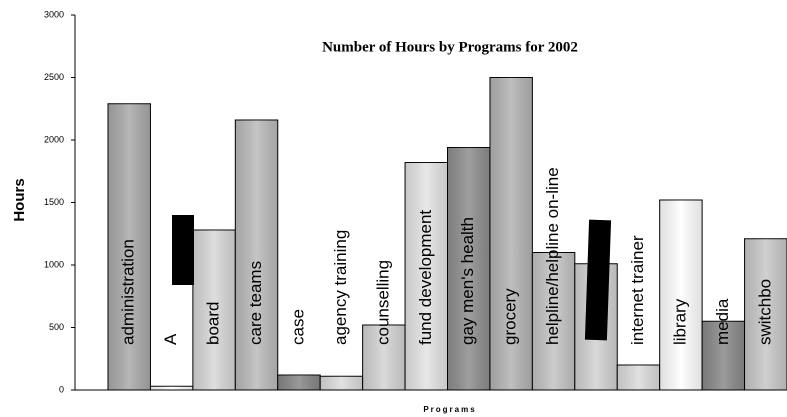 The width and height of the screenshot is (787, 417). Describe the element at coordinates (679, 321) in the screenshot. I see `x-tick-label: library` at that location.